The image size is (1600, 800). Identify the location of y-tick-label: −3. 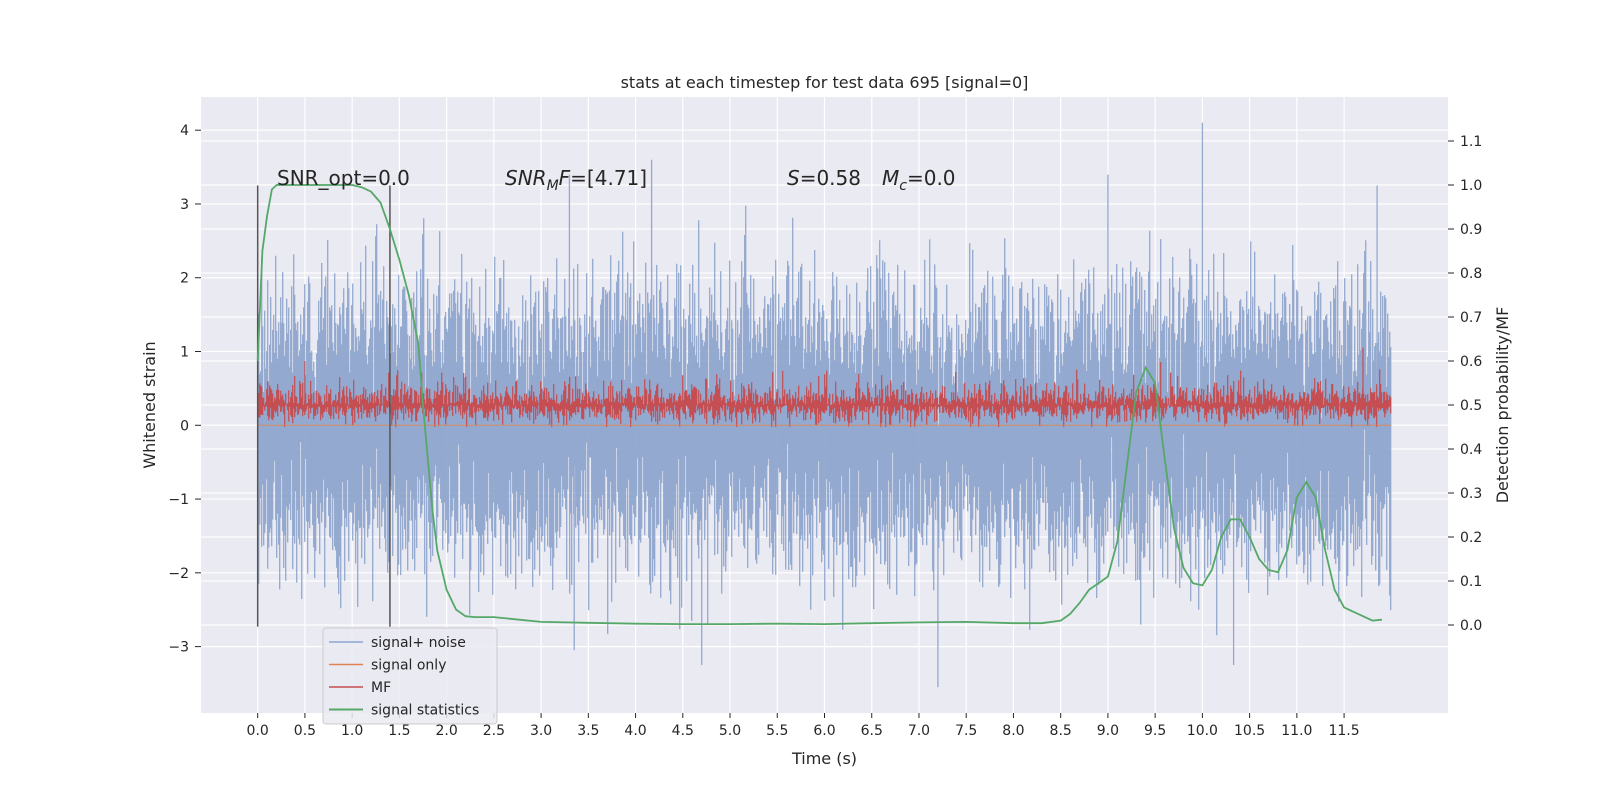
(178, 648).